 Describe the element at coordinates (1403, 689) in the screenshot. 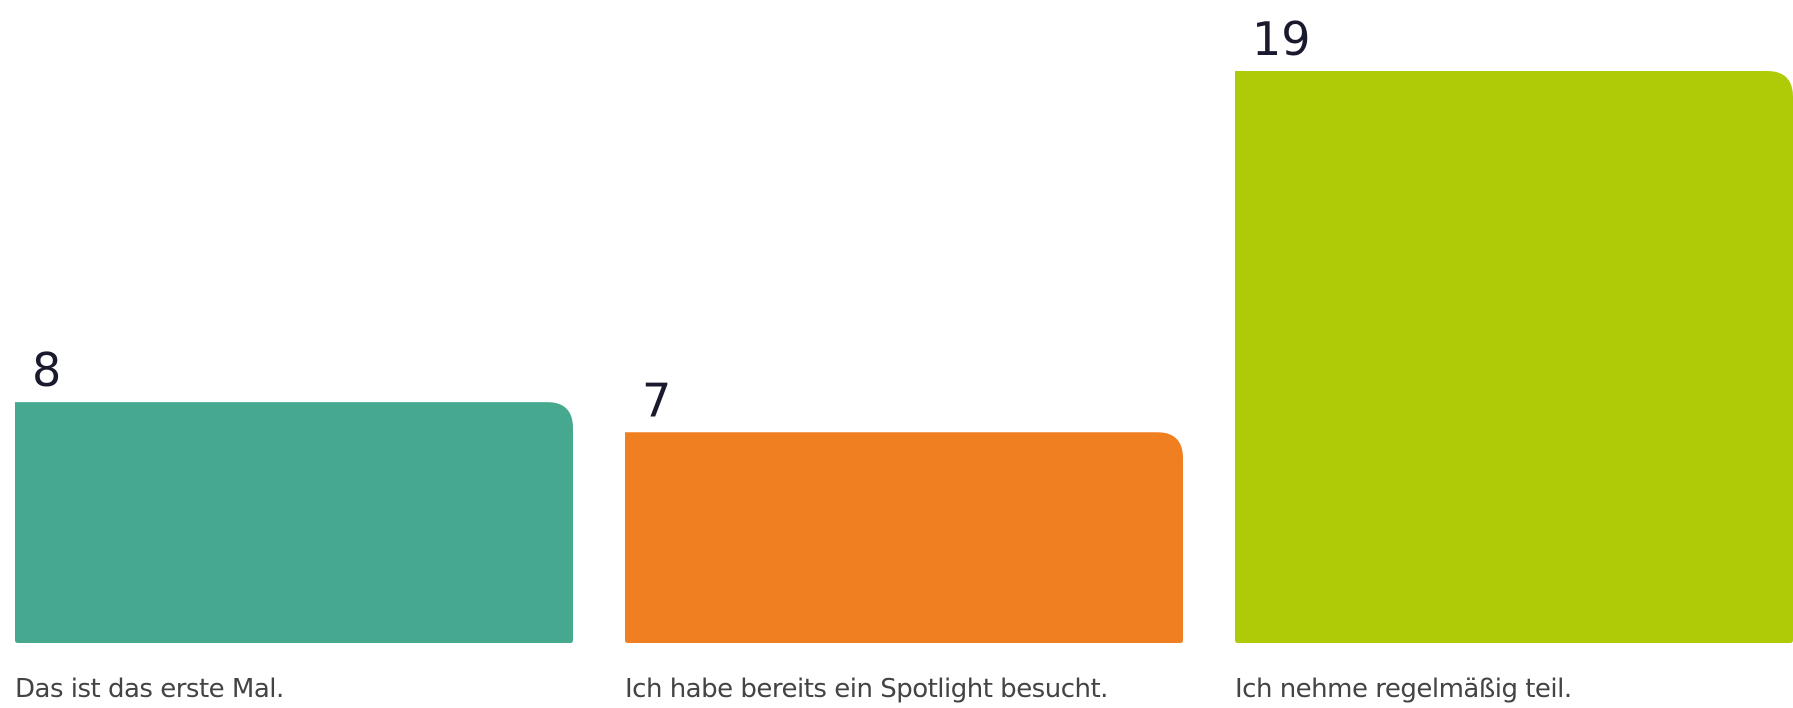

I see `category-label: Ich nehme regelmäßig teil.` at that location.